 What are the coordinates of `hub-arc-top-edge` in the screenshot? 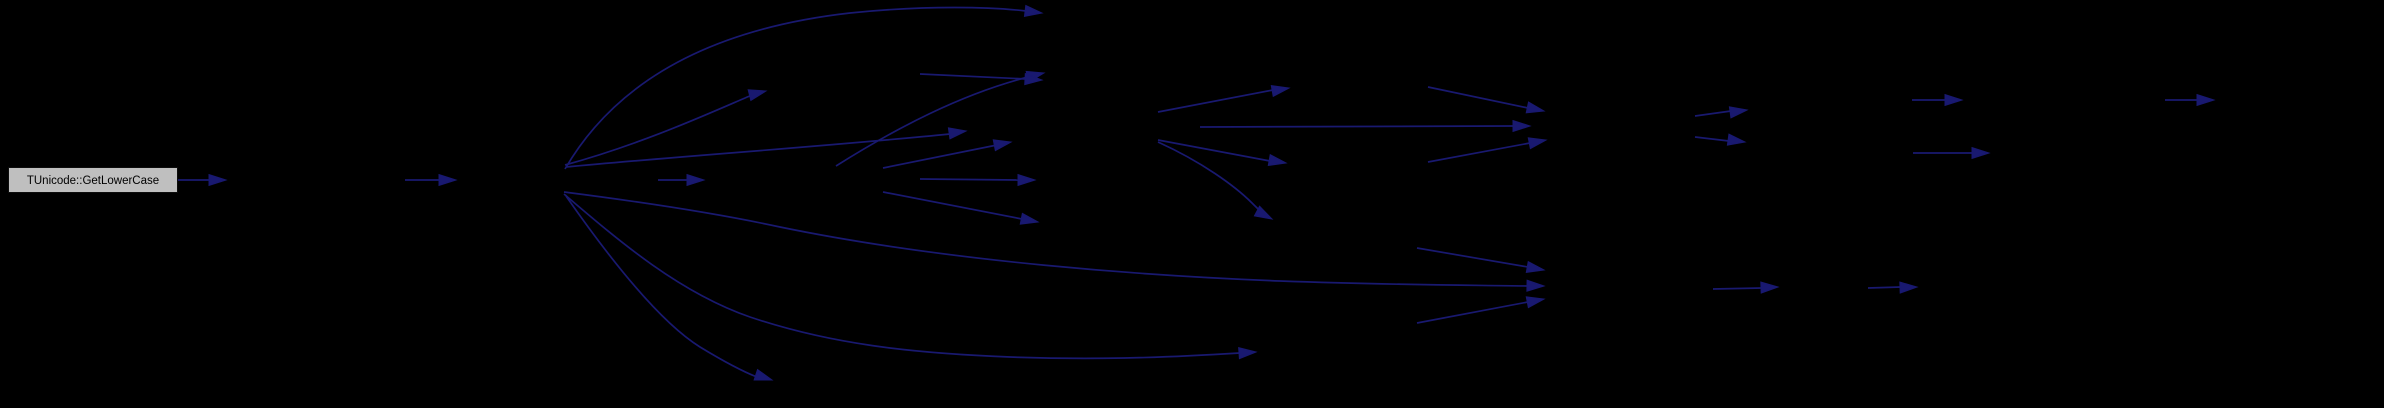 It's located at (795, 88).